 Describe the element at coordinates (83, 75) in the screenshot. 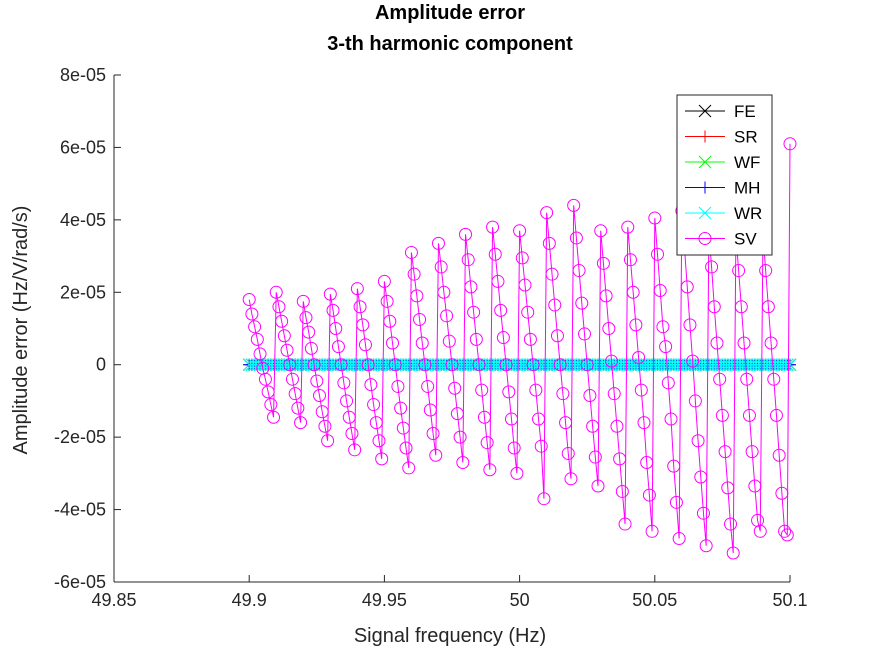

I see `y-tick-label: 8e-05` at that location.